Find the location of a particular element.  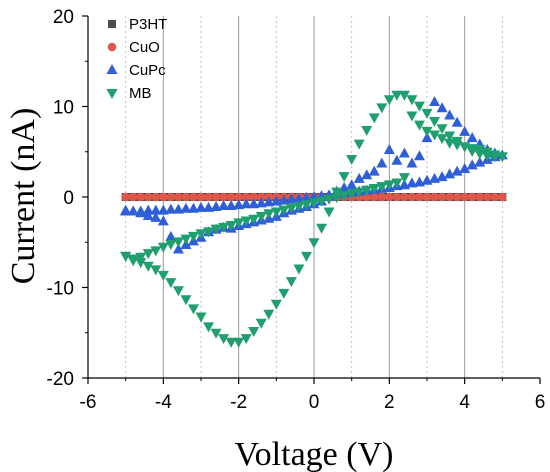

x-axis-title: Voltage (V) is located at coordinates (314, 454).